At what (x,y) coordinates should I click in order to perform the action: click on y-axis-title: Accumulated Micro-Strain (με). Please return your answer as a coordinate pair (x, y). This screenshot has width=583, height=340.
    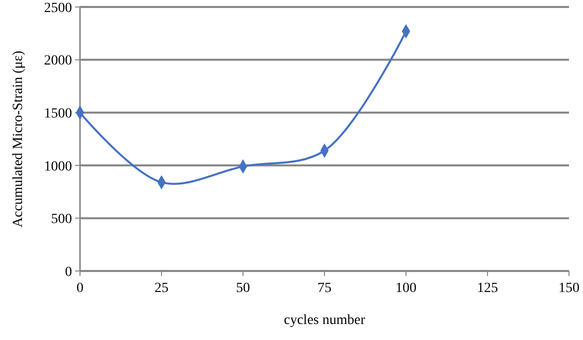
    Looking at the image, I should click on (18, 139).